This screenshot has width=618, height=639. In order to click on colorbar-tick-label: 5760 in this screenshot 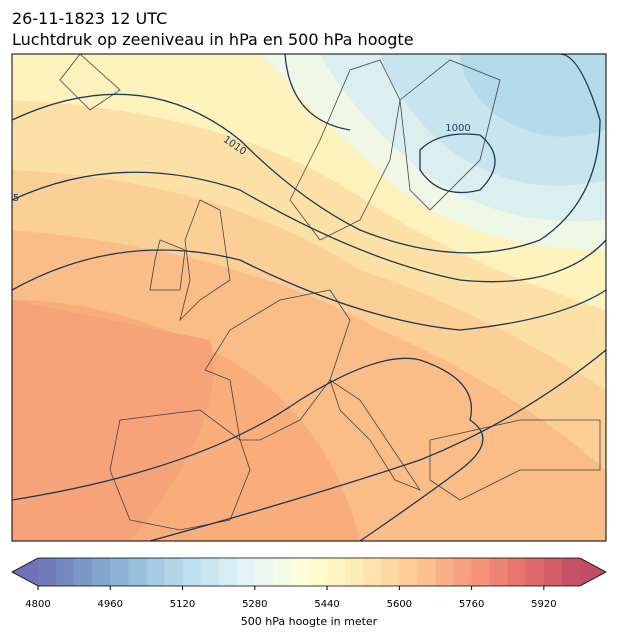, I will do `click(471, 604)`.